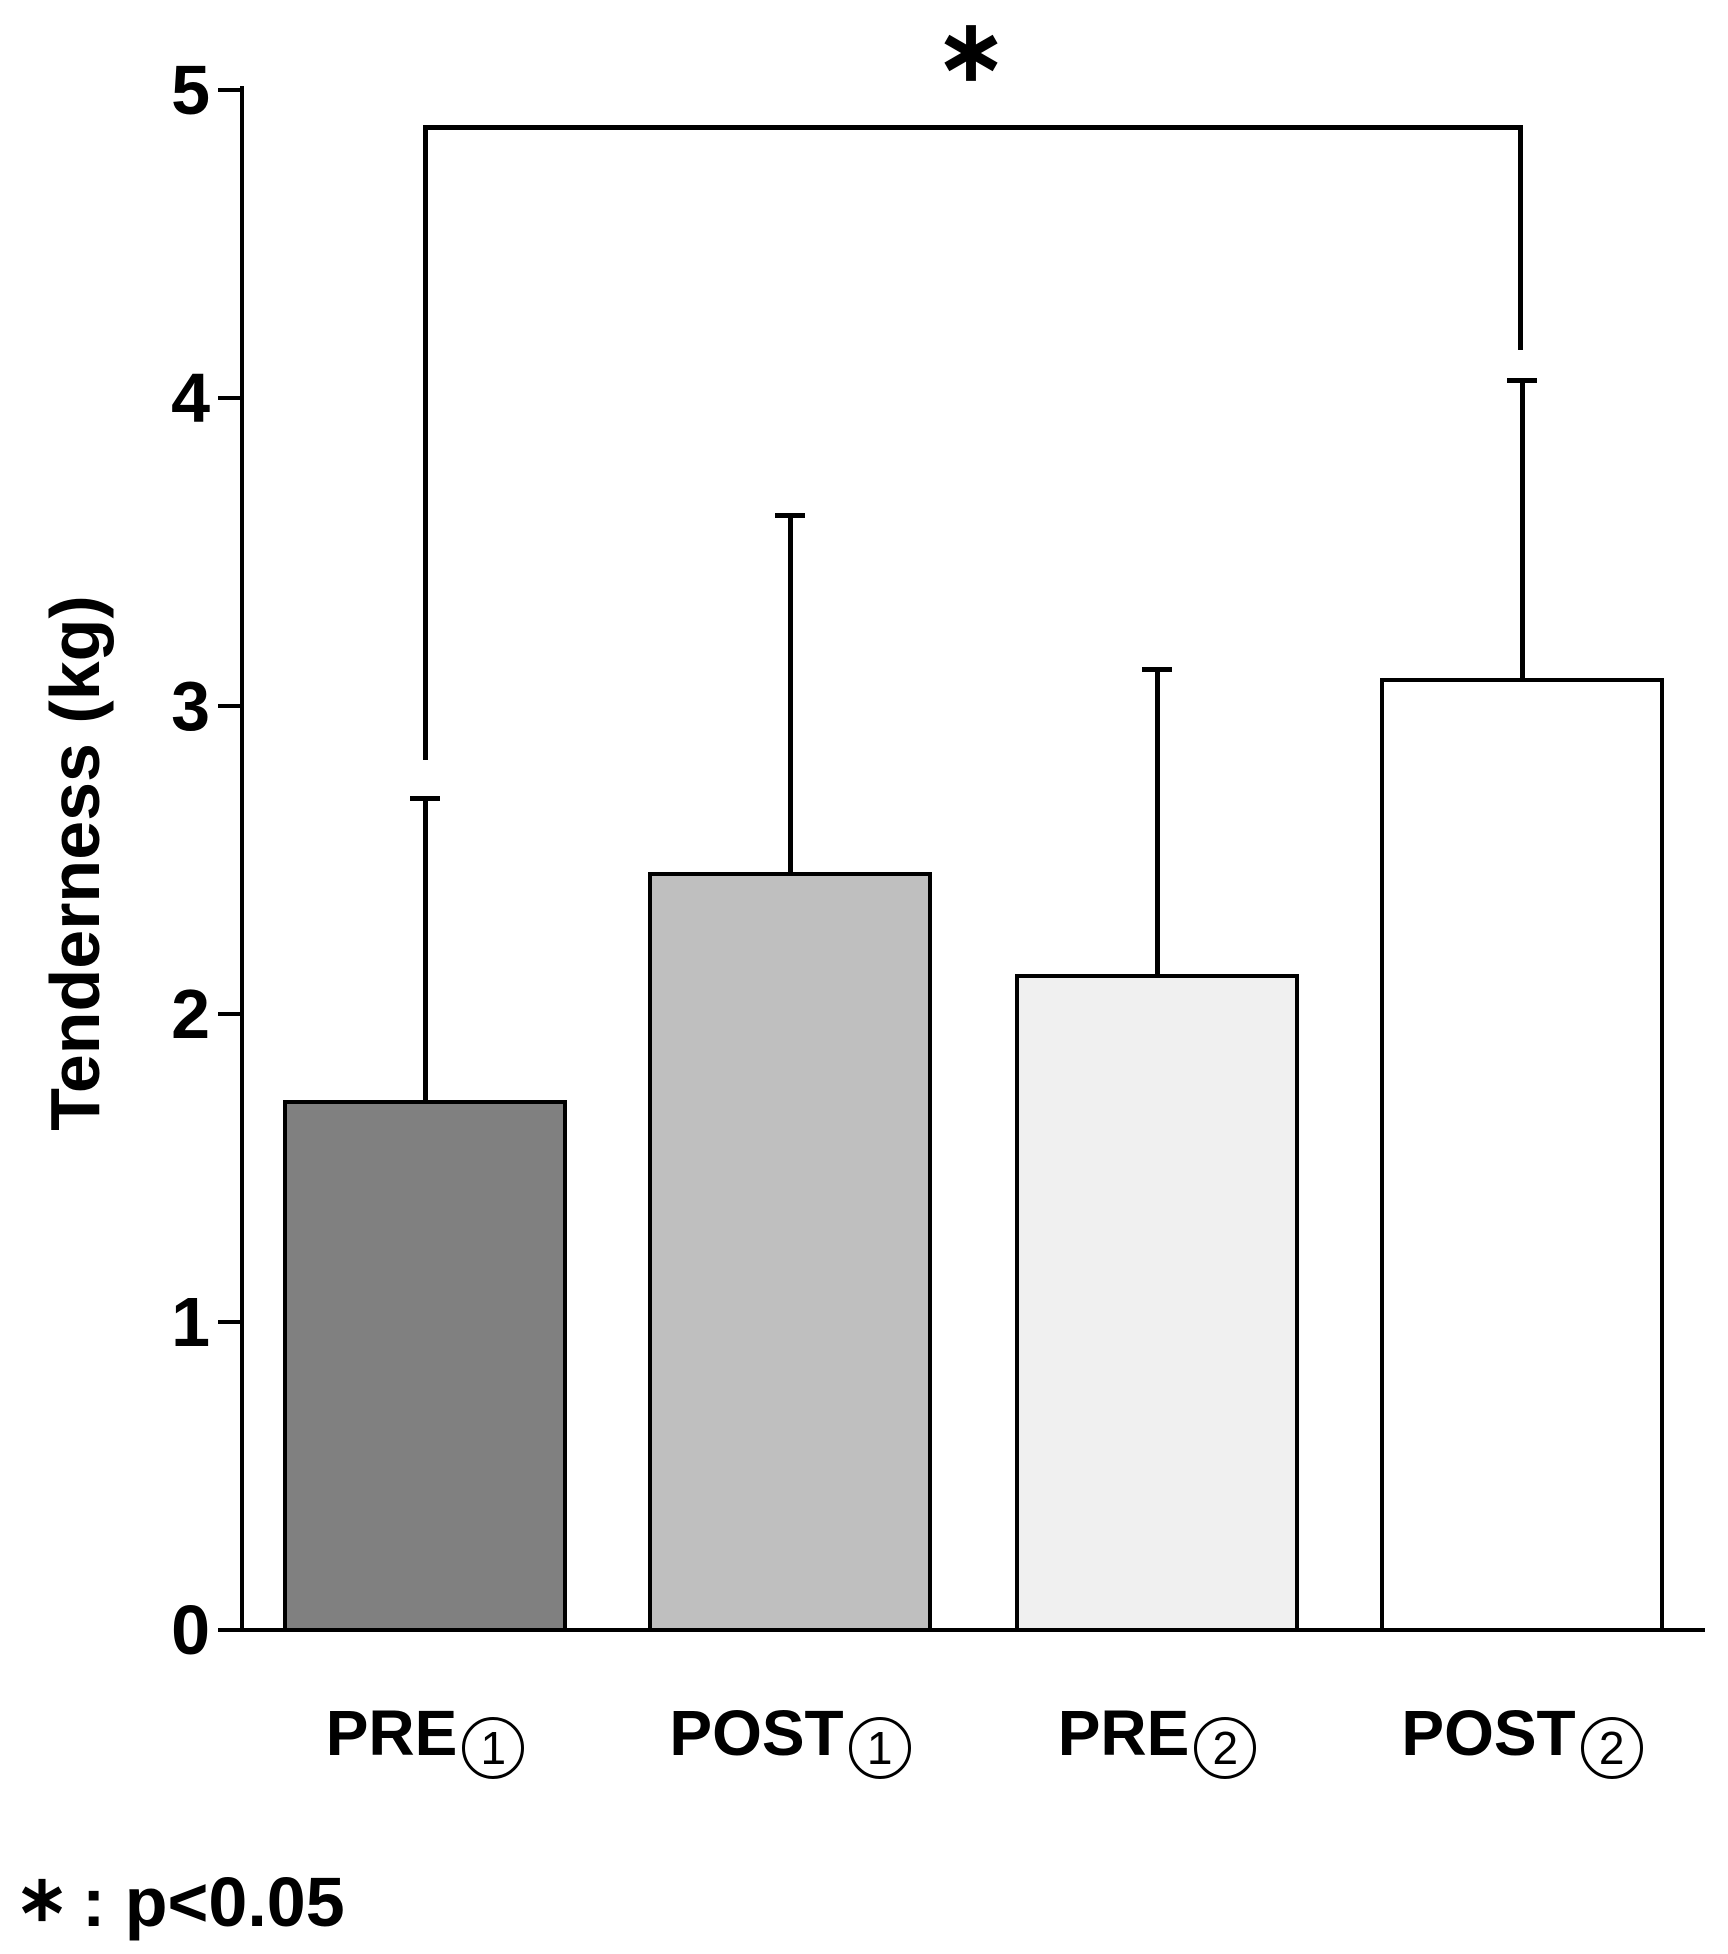  What do you see at coordinates (425, 442) in the screenshot?
I see `bracket-left-line` at bounding box center [425, 442].